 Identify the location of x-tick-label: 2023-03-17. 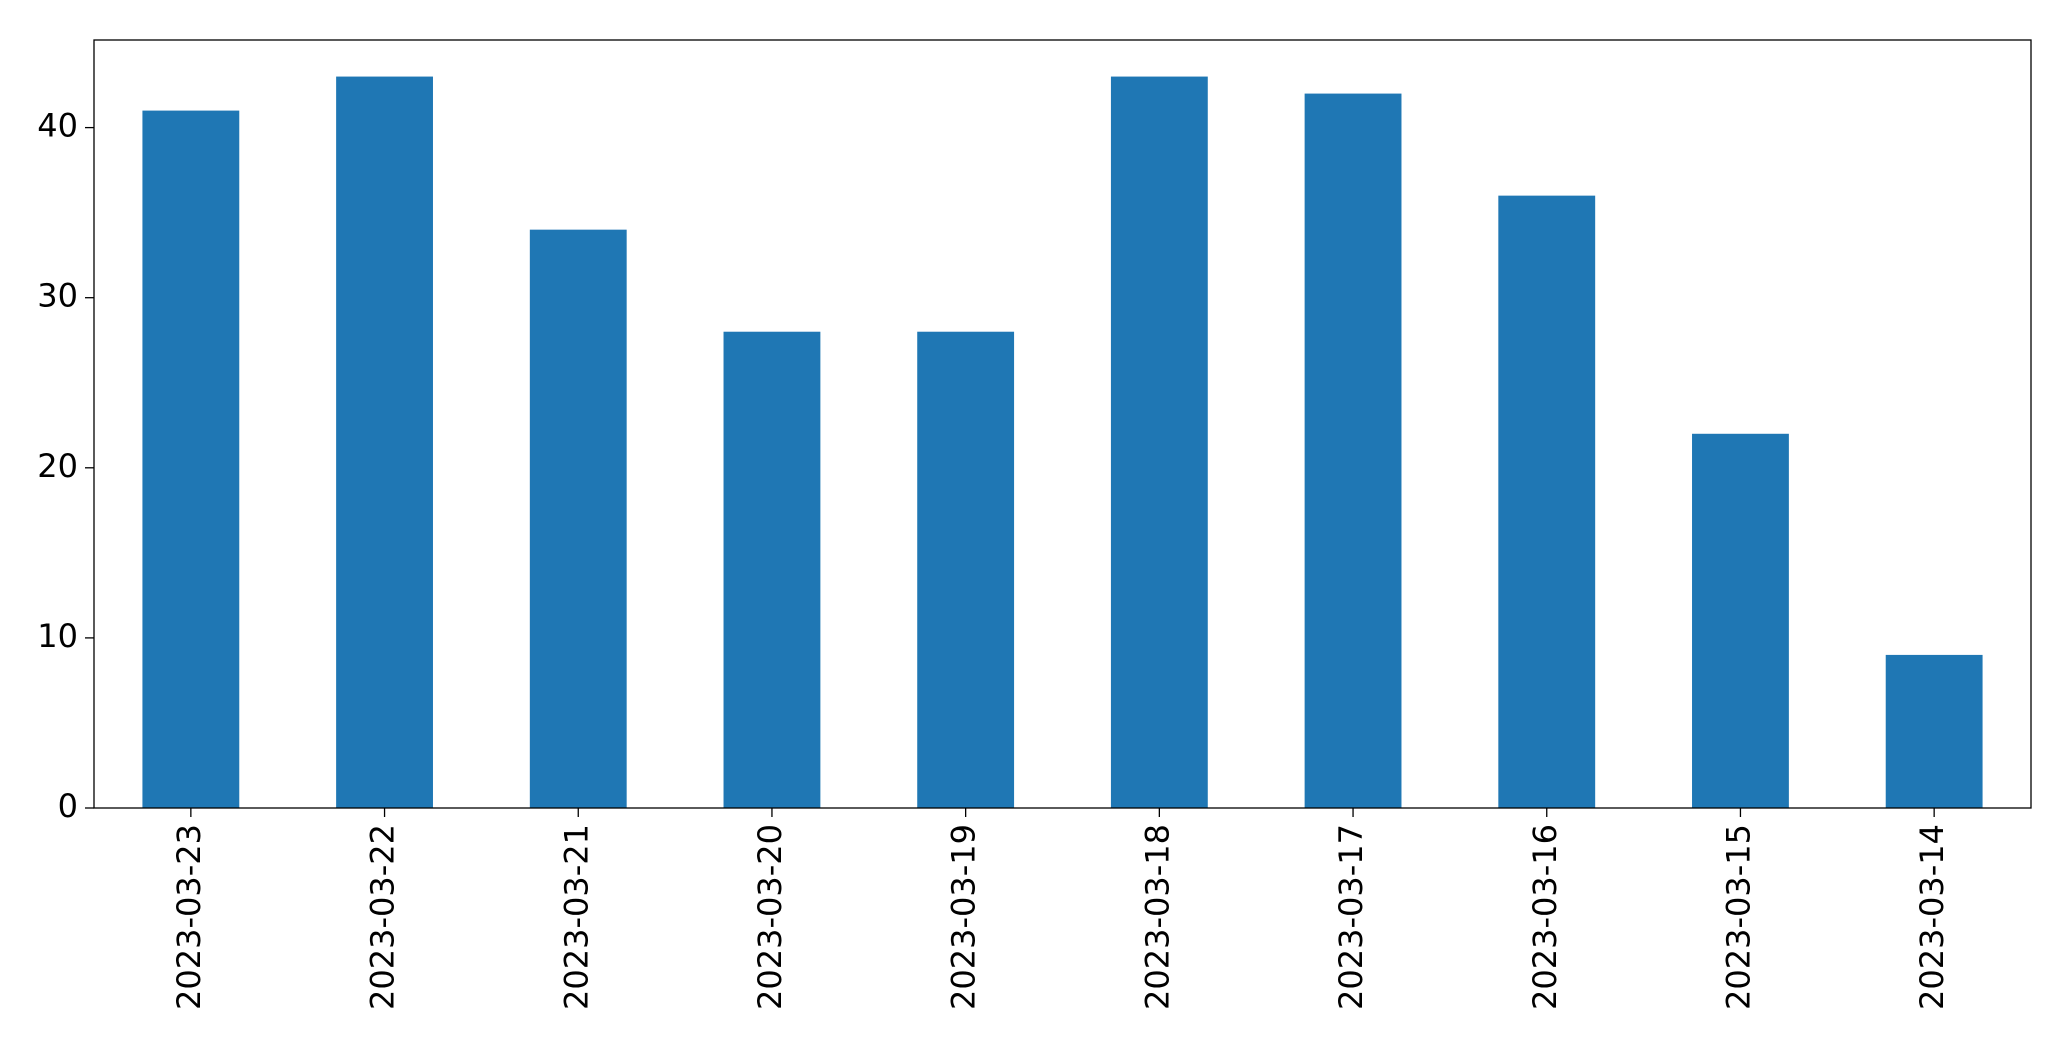
(1351, 917).